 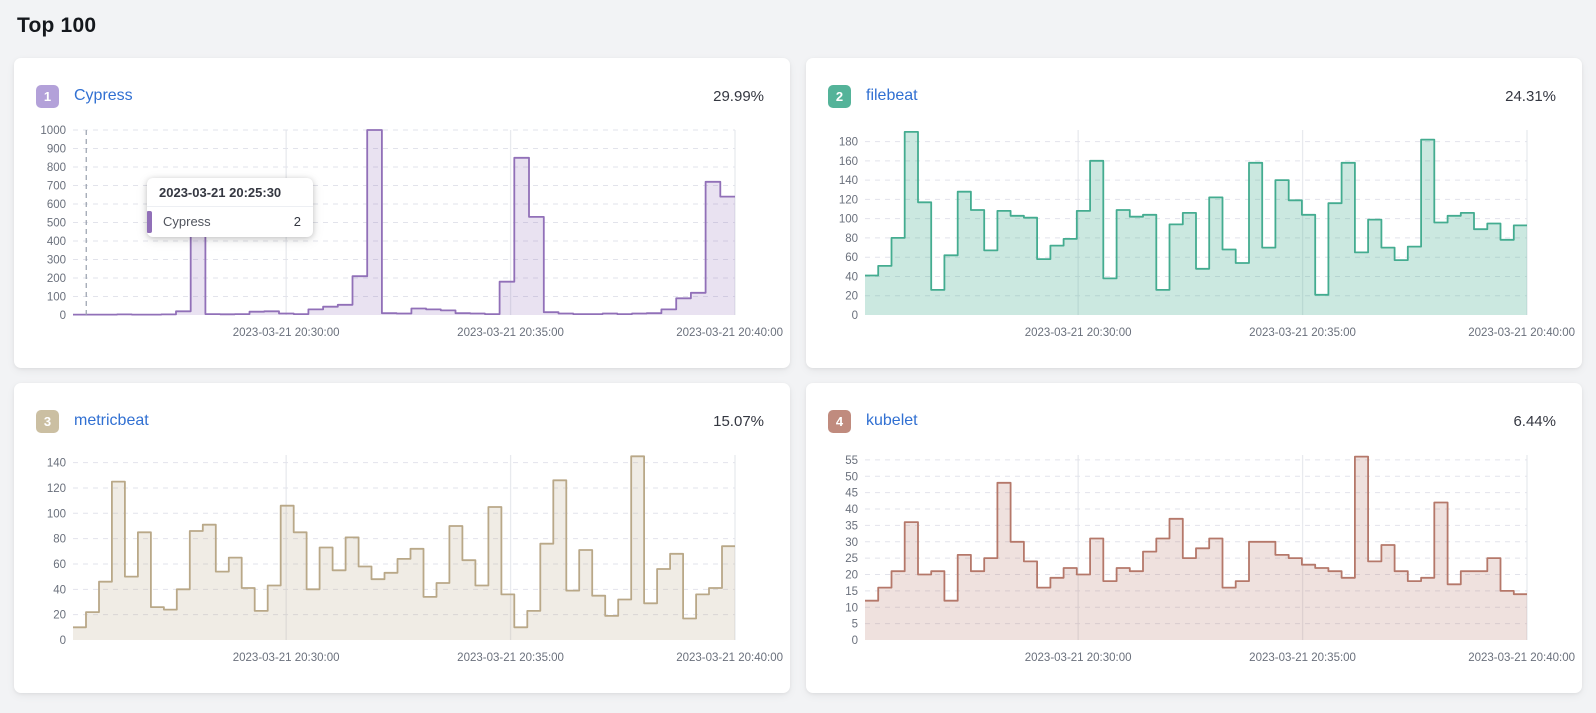 What do you see at coordinates (851, 461) in the screenshot?
I see `svg-text: 55` at bounding box center [851, 461].